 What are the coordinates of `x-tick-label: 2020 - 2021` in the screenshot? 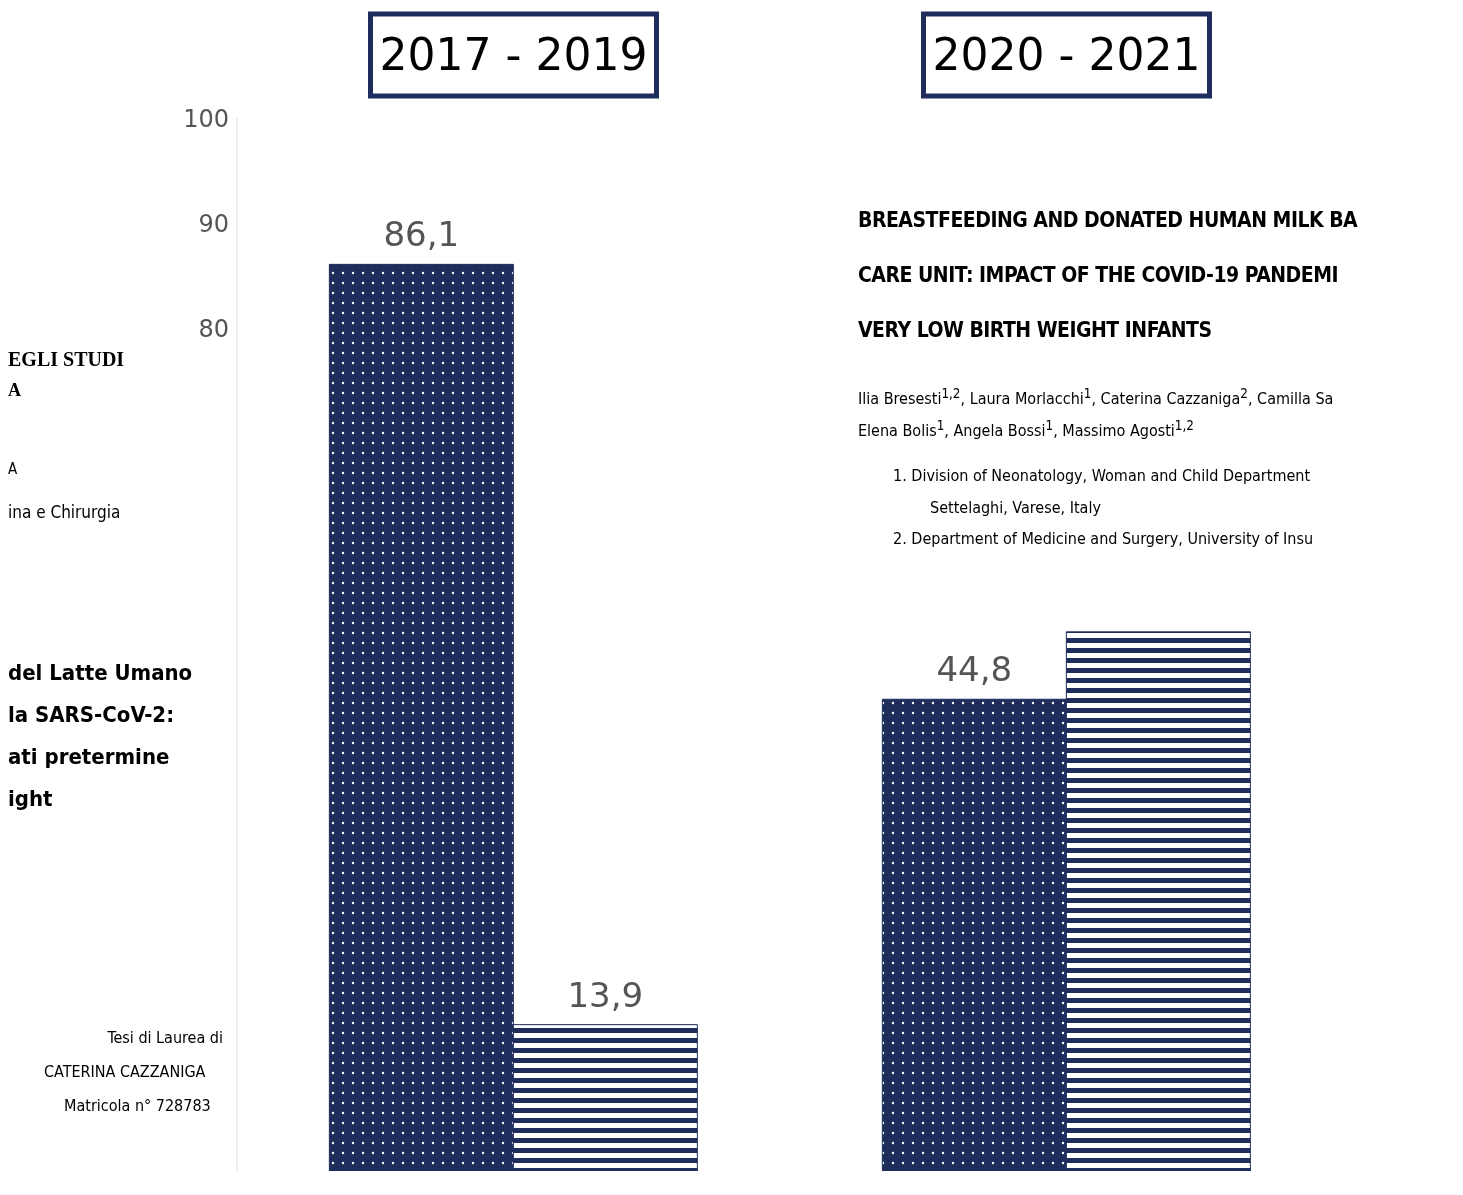 It's located at (1066, 54).